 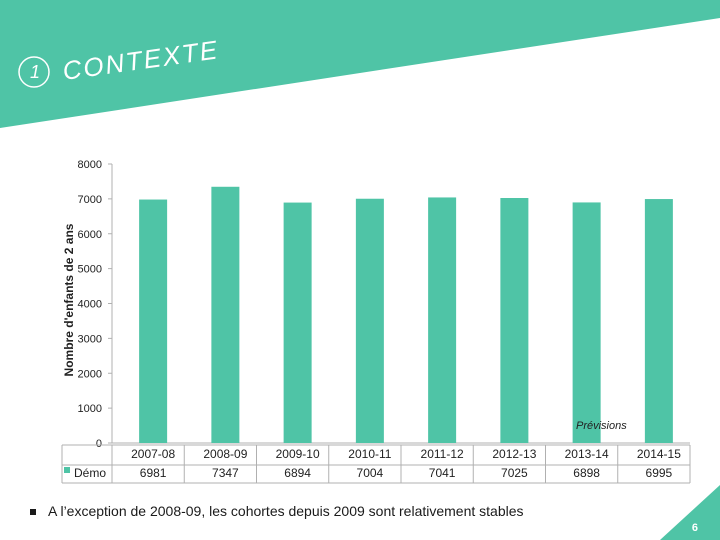 What do you see at coordinates (90, 339) in the screenshot?
I see `y-tick-label: 3000` at bounding box center [90, 339].